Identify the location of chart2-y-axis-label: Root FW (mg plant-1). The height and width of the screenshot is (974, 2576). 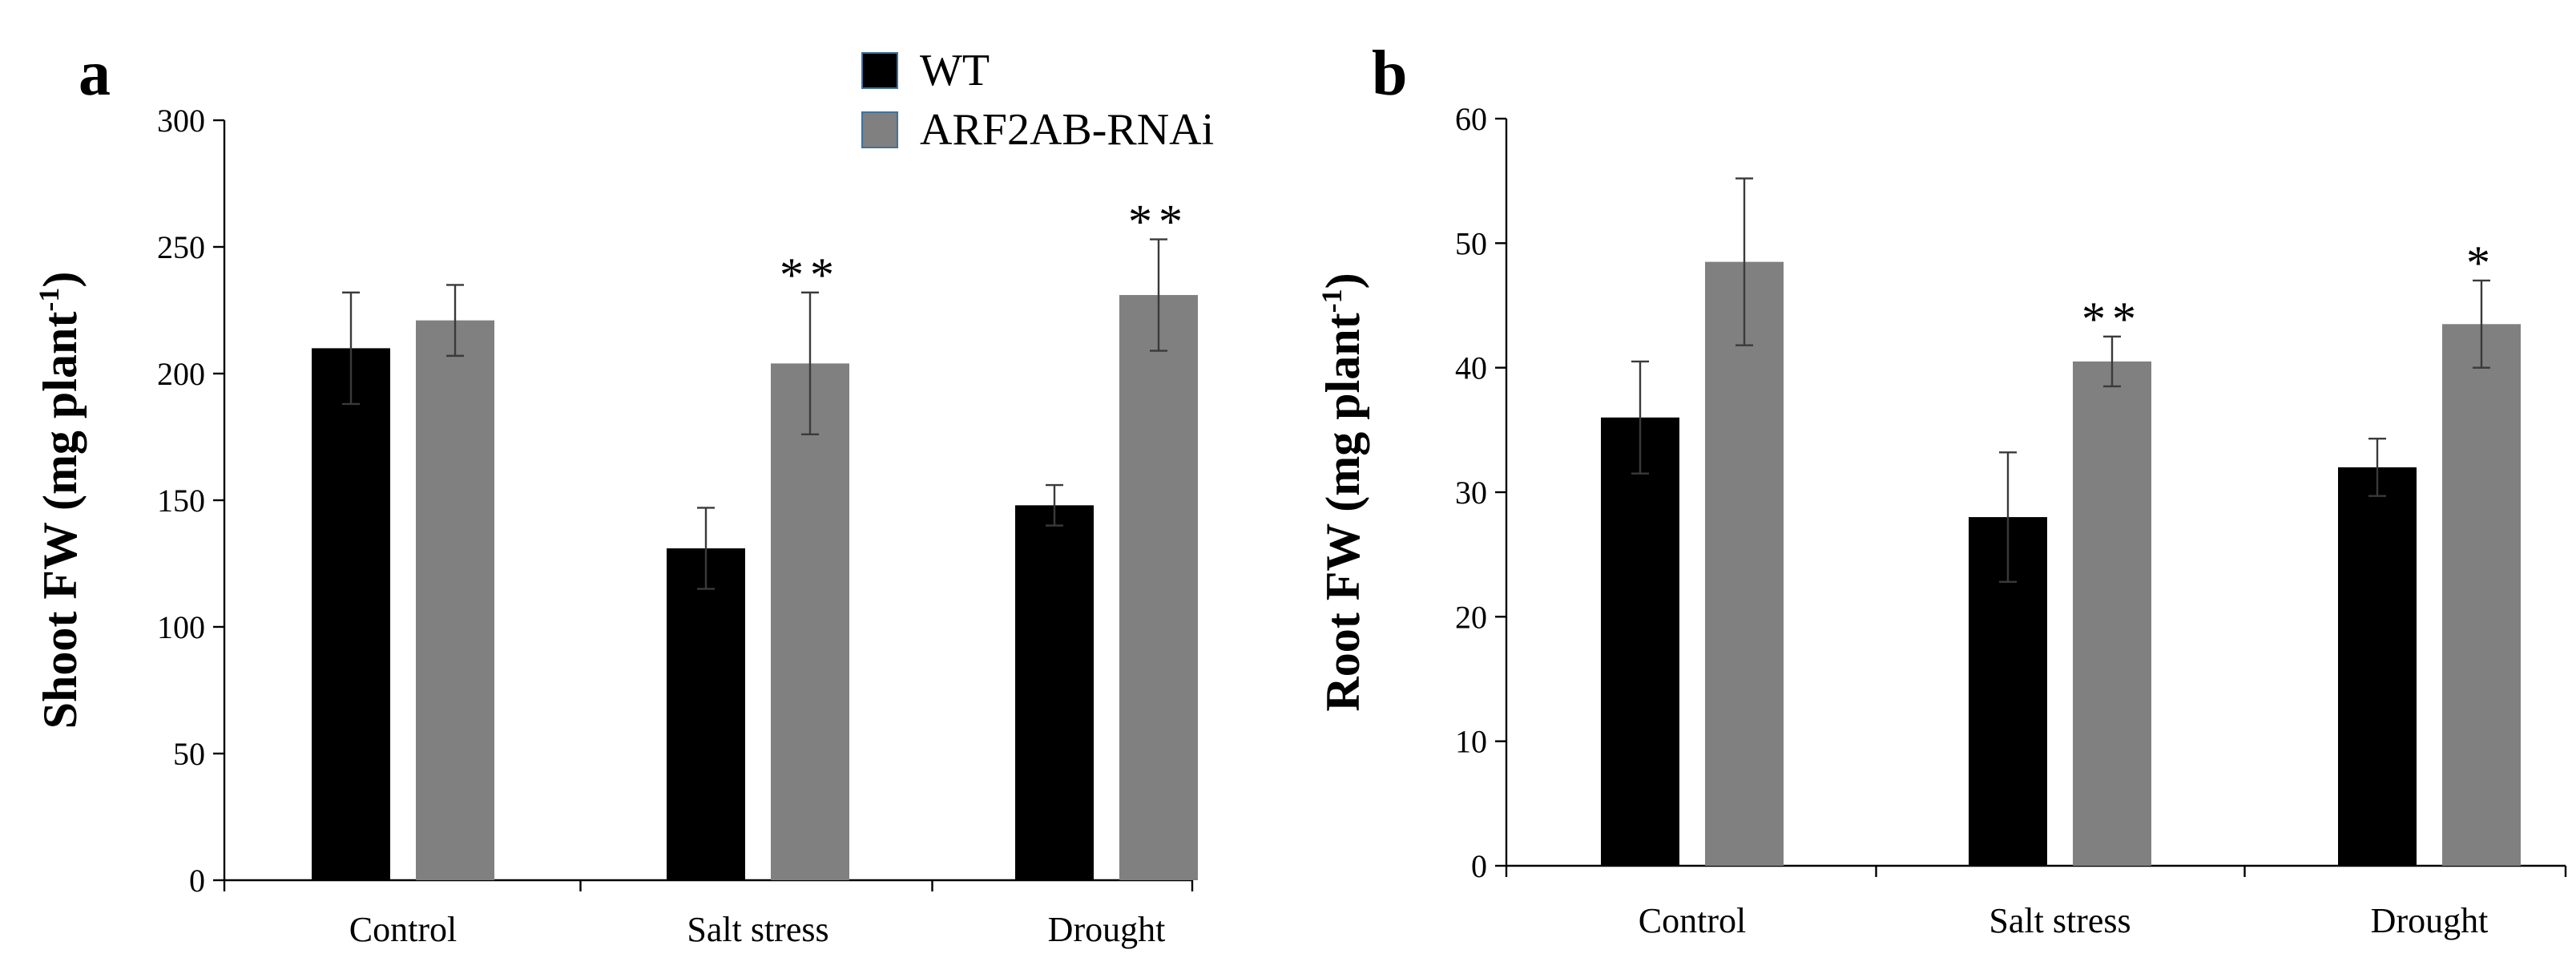
(1342, 492).